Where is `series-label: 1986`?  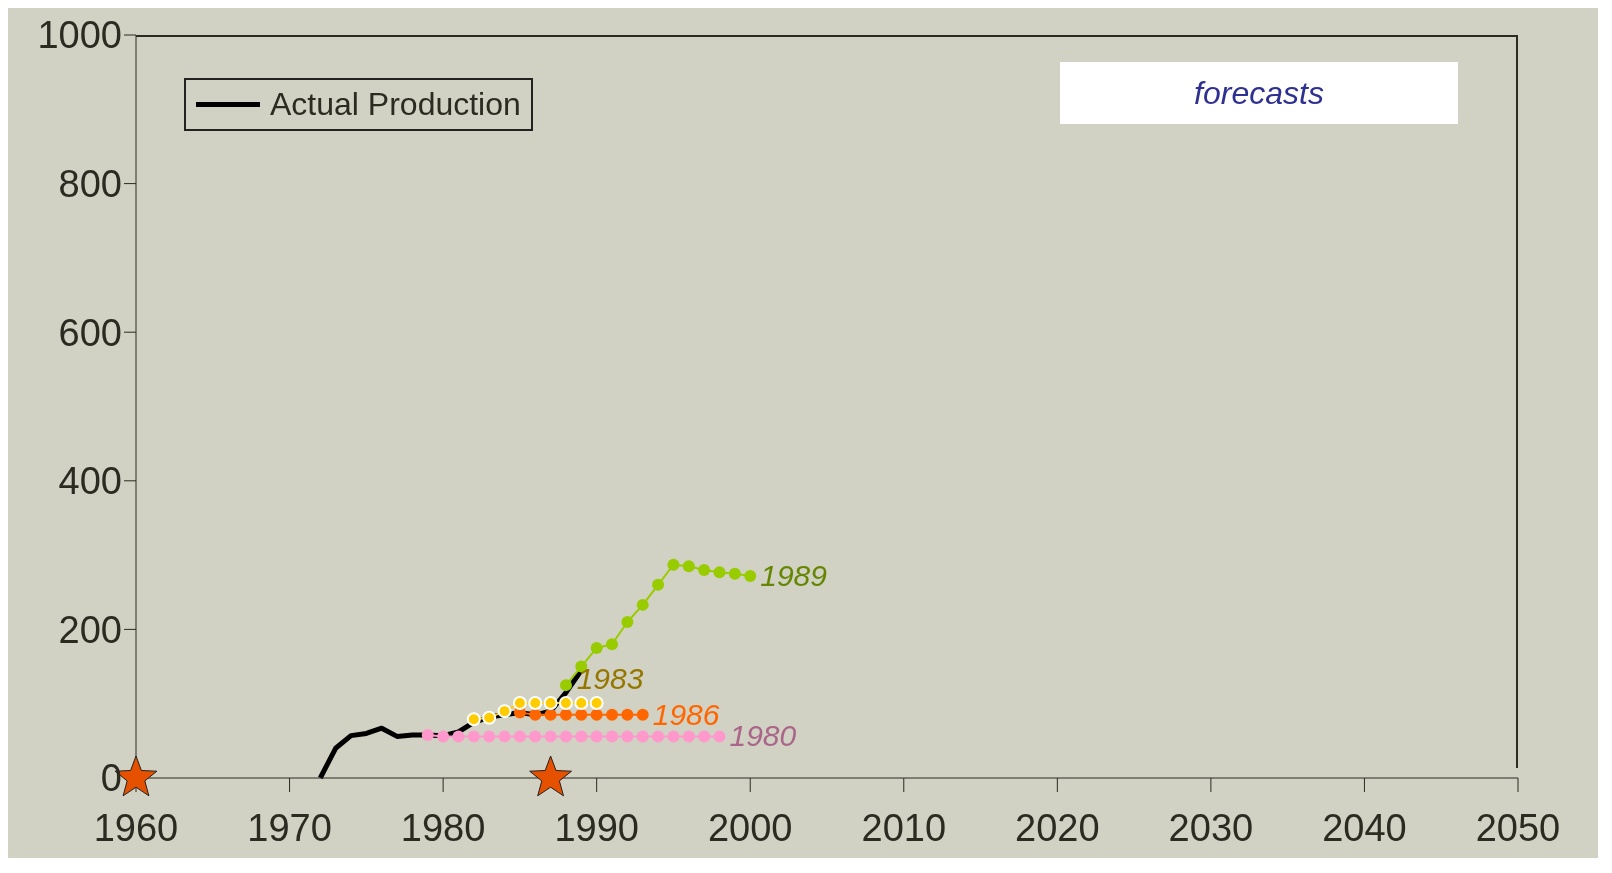 series-label: 1986 is located at coordinates (686, 714).